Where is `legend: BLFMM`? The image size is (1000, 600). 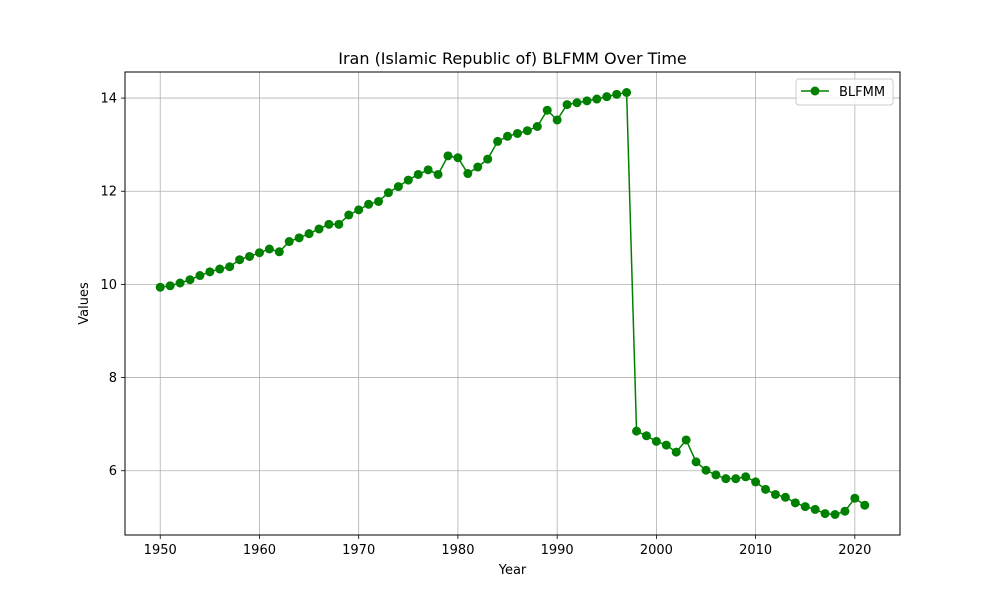 legend: BLFMM is located at coordinates (844, 92).